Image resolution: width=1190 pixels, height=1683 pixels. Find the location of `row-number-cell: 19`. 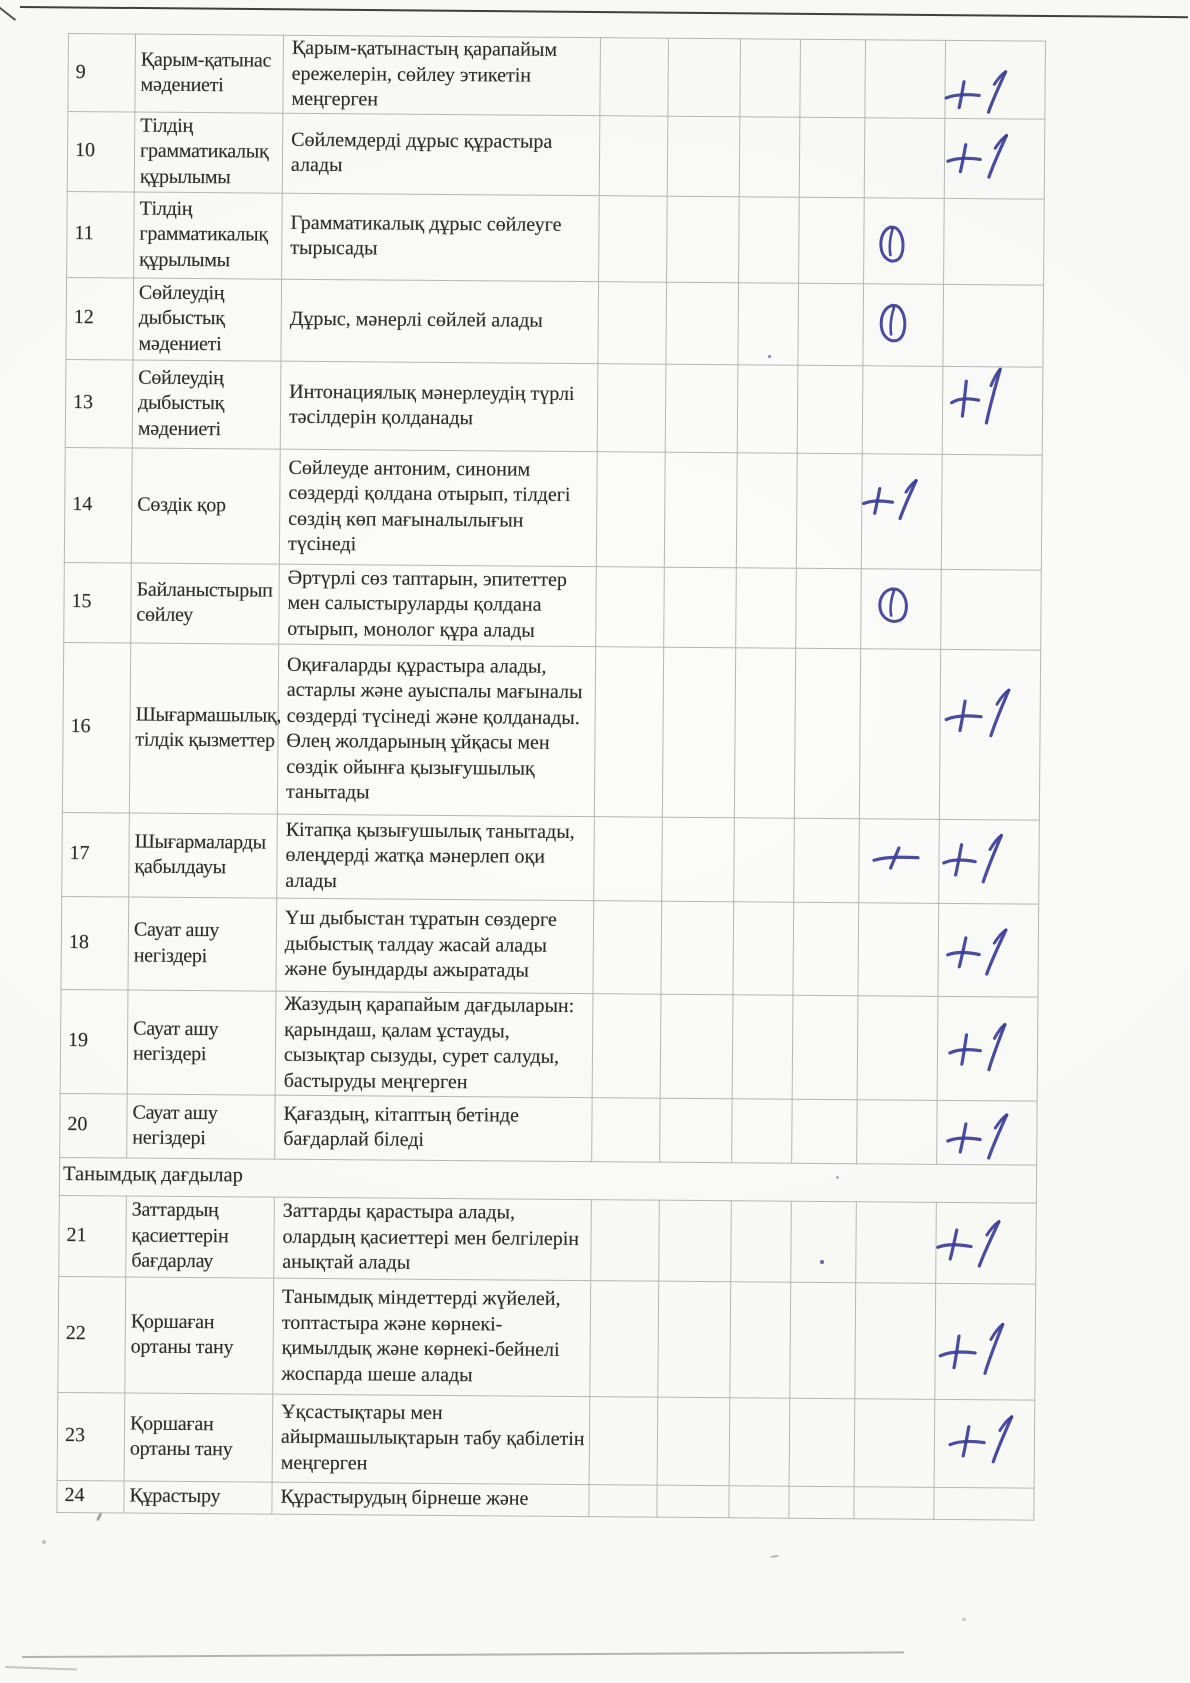

row-number-cell: 19 is located at coordinates (94, 1041).